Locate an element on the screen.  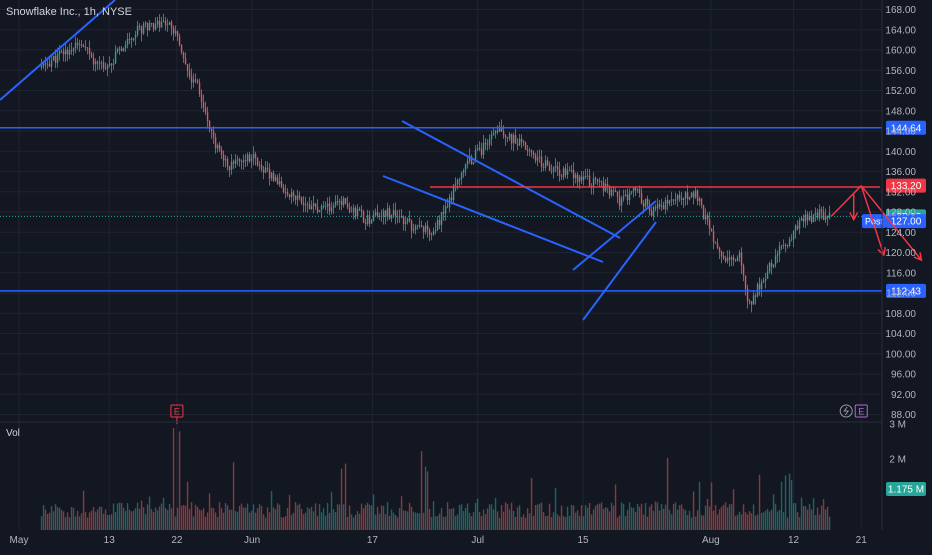
current-volume-label is located at coordinates (906, 489).